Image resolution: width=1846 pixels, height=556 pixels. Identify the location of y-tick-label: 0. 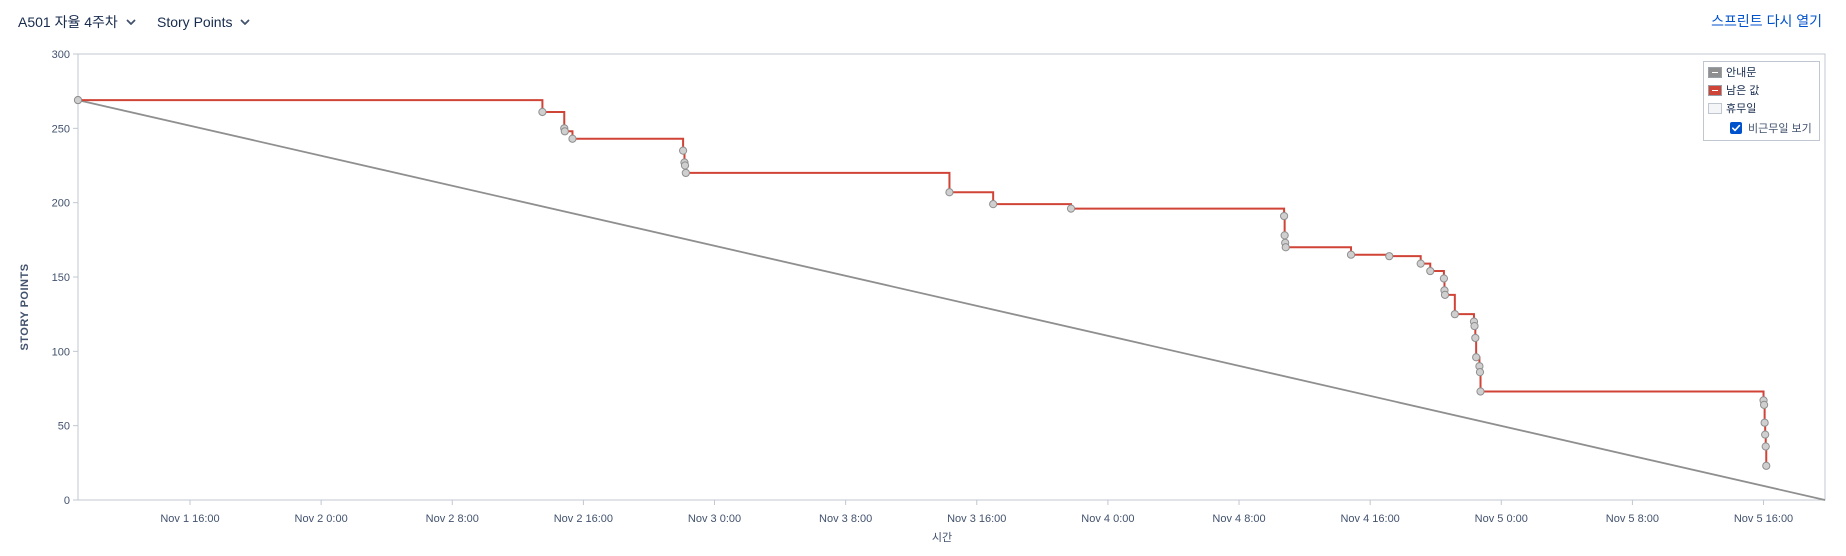
(67, 501).